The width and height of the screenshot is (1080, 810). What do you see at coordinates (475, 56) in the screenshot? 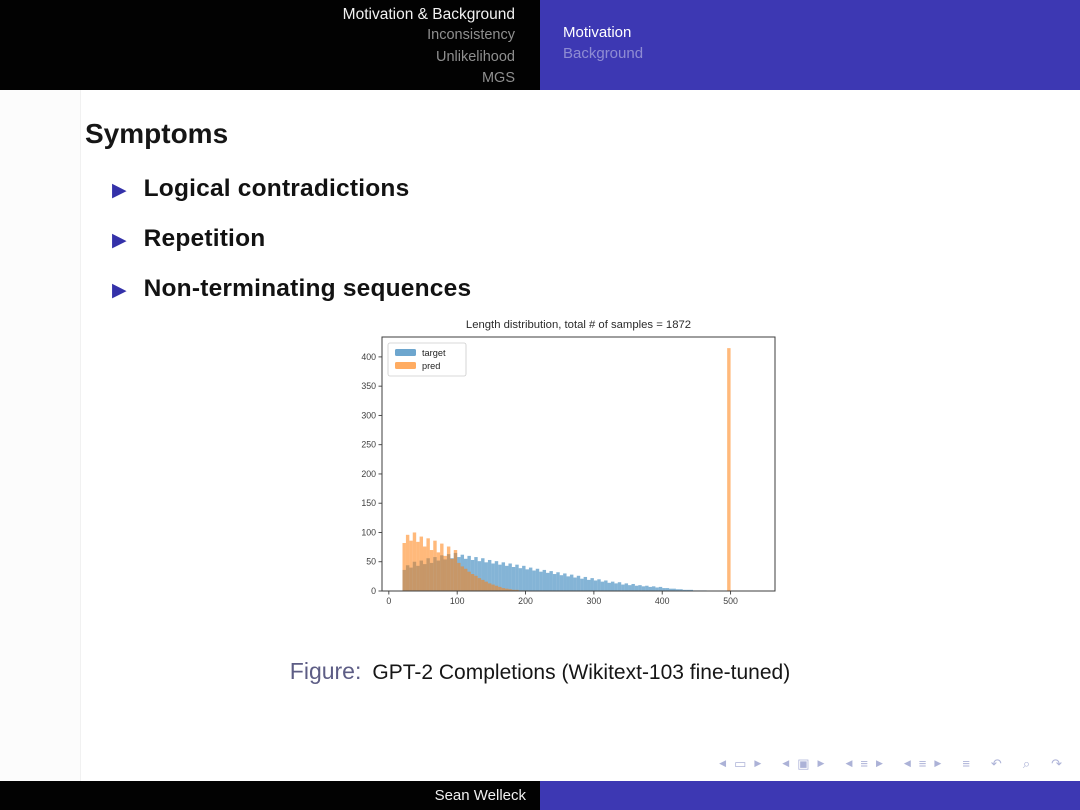
I see `header-section-item: Unlikelihood` at bounding box center [475, 56].